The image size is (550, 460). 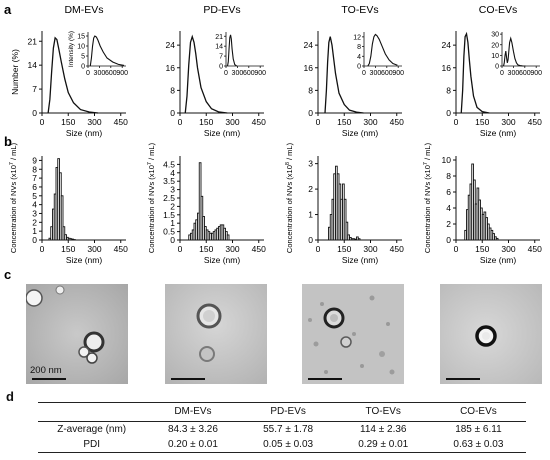 I want to click on panel-label-a: a, so click(x=8, y=9).